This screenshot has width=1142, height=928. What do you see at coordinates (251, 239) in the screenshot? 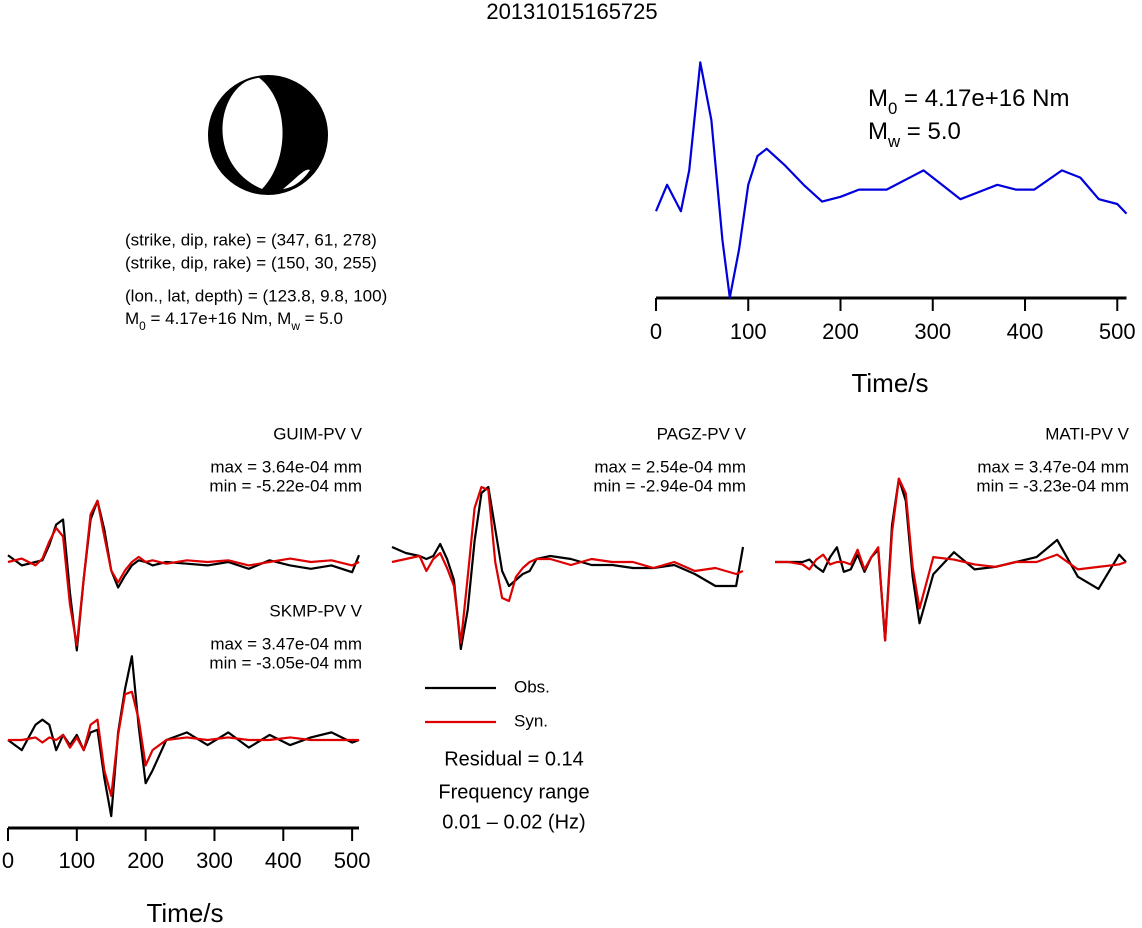
I see `mechanism-line: (strike, dip, rake) = (347, 61, 278)` at bounding box center [251, 239].